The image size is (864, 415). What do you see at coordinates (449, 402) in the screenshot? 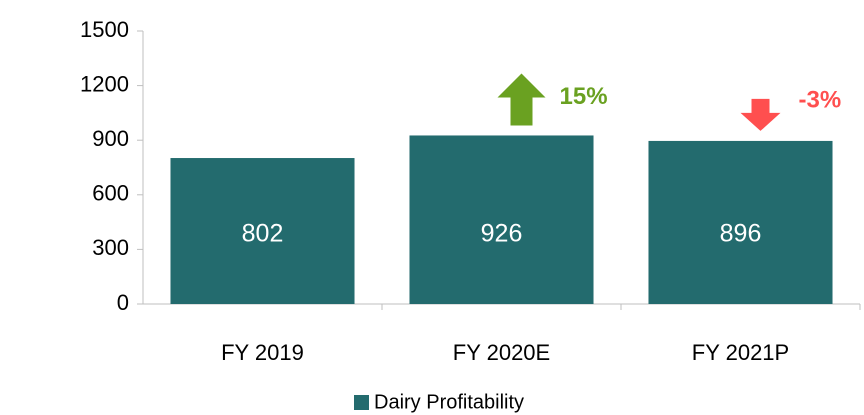
I see `legend-label: Dairy Profitability` at bounding box center [449, 402].